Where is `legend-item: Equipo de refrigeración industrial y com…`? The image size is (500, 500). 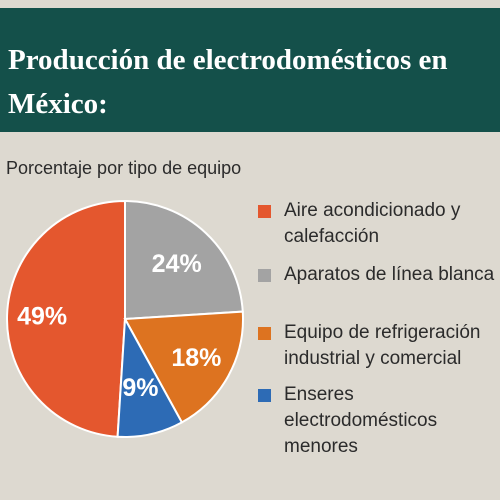
legend-item: Equipo de refrigeración industrial y com… is located at coordinates (379, 351).